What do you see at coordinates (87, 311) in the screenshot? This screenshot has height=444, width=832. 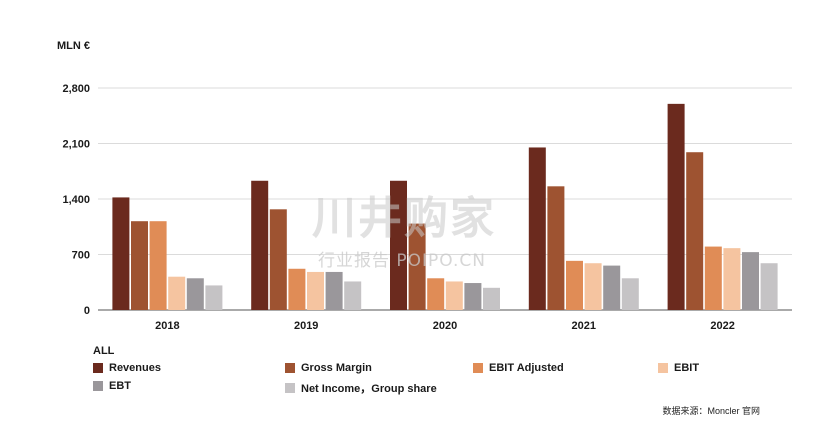 I see `y-tick-label: 0` at bounding box center [87, 311].